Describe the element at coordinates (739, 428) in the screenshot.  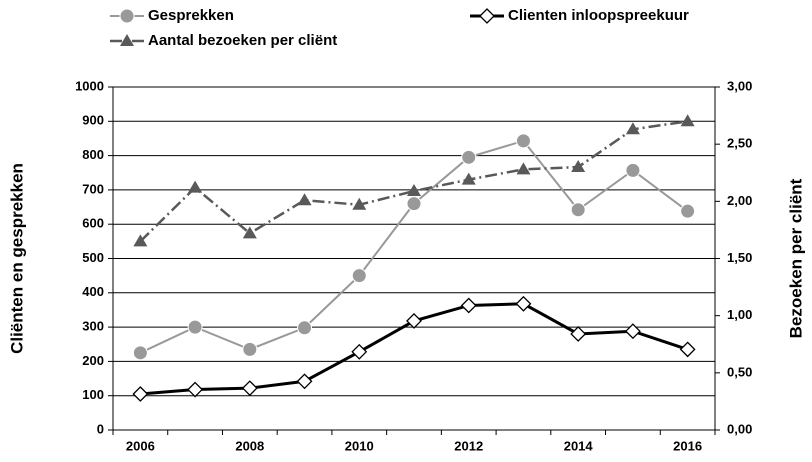
I see `y2-tick-label: 0,00` at that location.